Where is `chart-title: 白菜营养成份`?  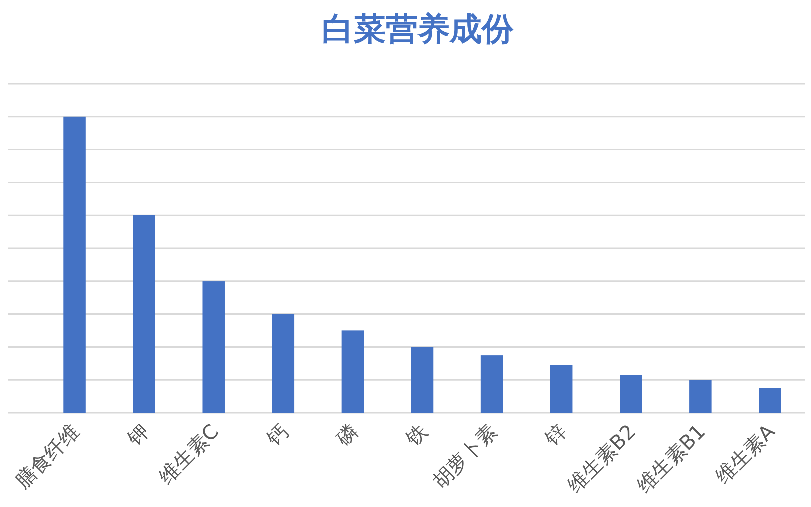
chart-title: 白菜营养成份 is located at coordinates (418, 29).